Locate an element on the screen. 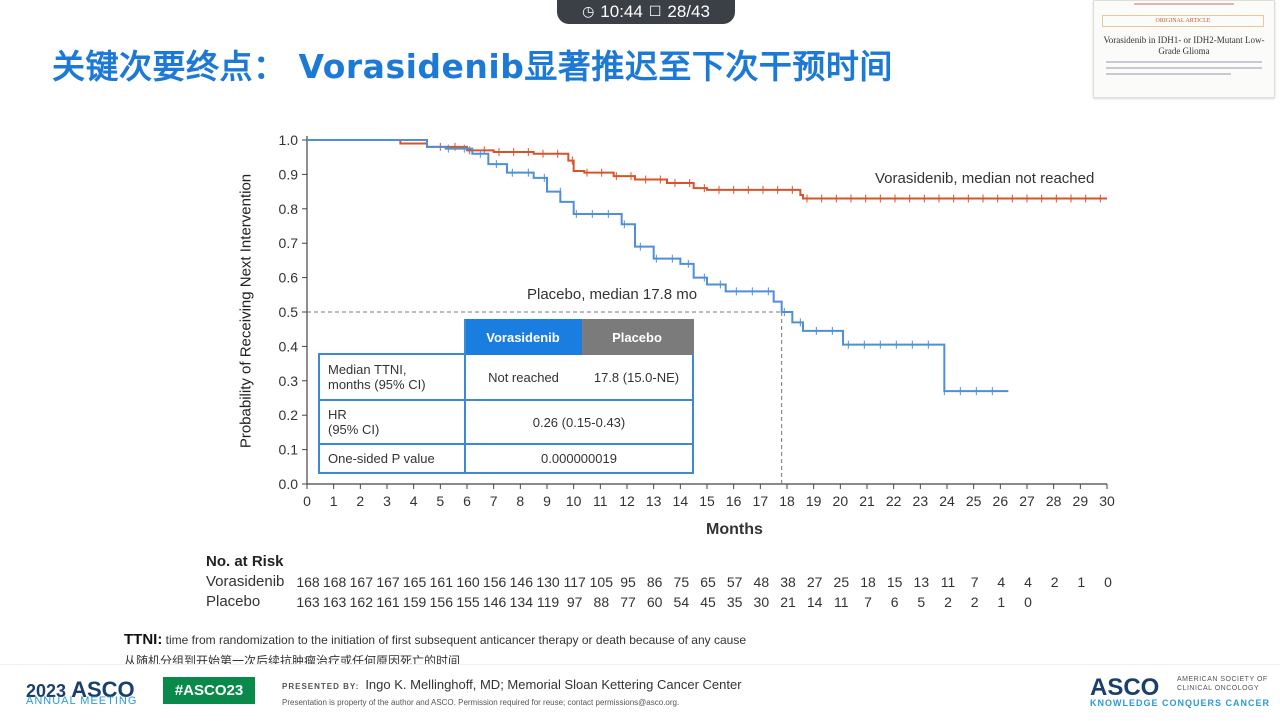 The width and height of the screenshot is (1280, 721). tagline: KNOWLEDGE CONQUERS CANCER is located at coordinates (1180, 703).